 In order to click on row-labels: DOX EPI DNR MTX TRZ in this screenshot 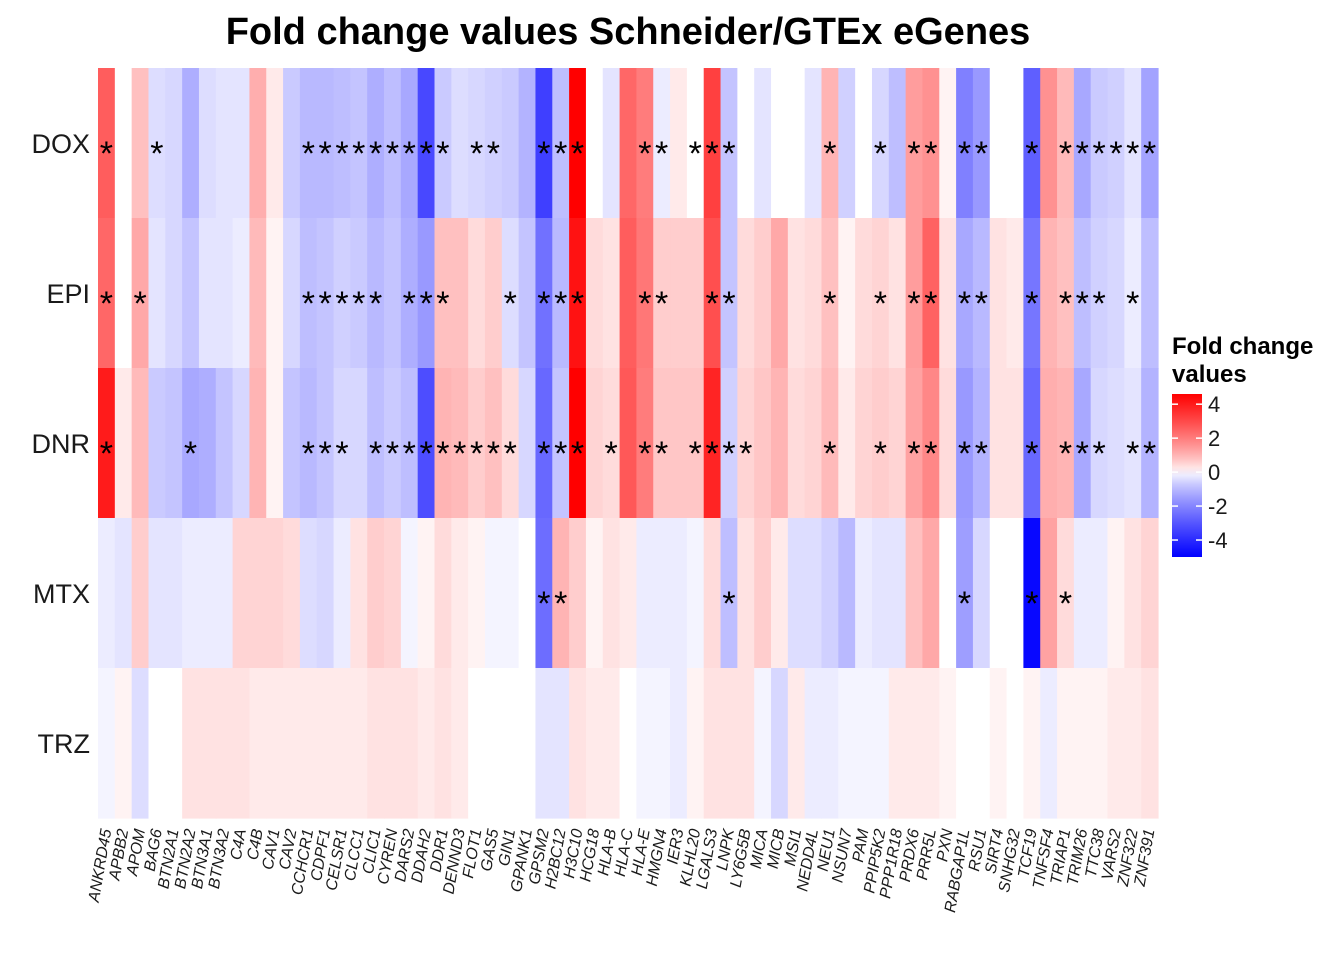, I will do `click(60, 444)`.